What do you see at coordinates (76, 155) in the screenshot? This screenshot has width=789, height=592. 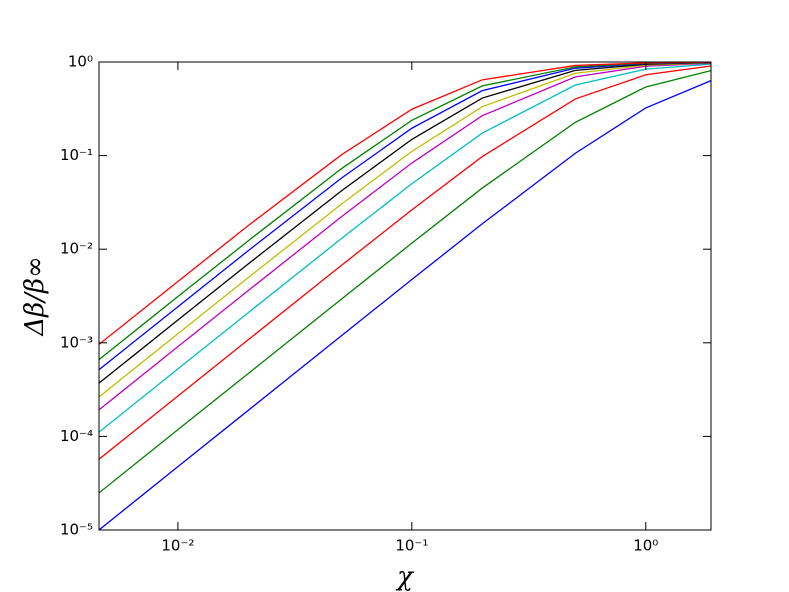 I see `y-tick-label: 10⁻¹` at bounding box center [76, 155].